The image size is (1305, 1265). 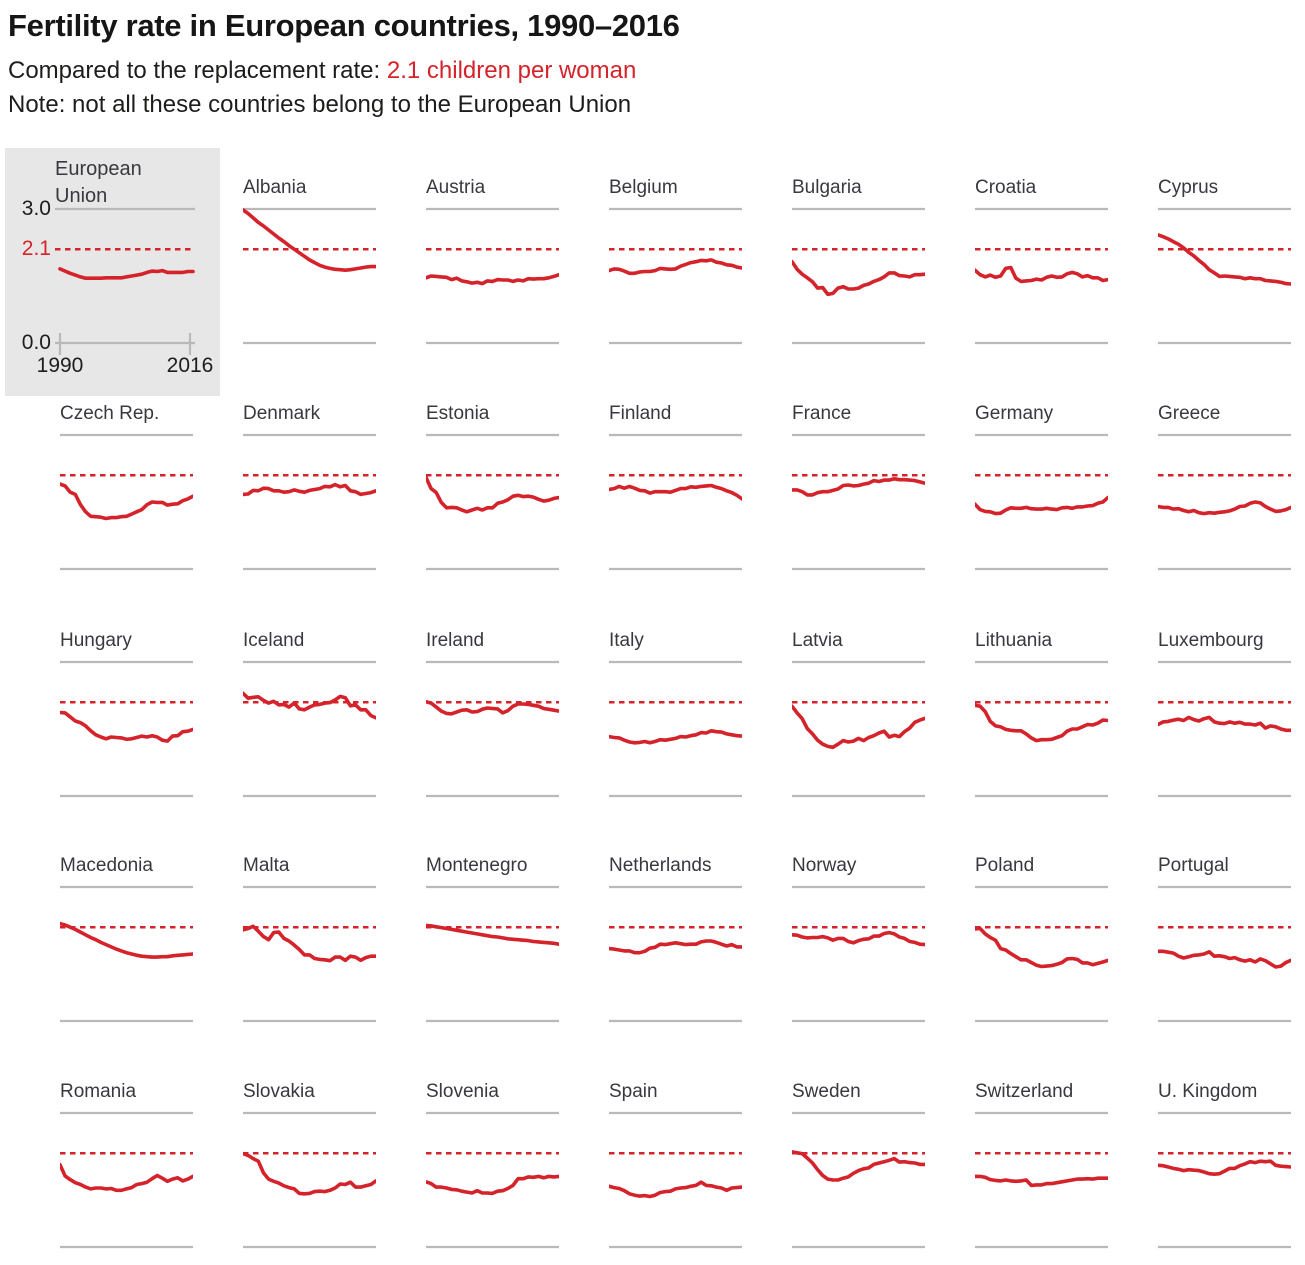 I want to click on panel-spain: Spain, so click(x=675, y=1153).